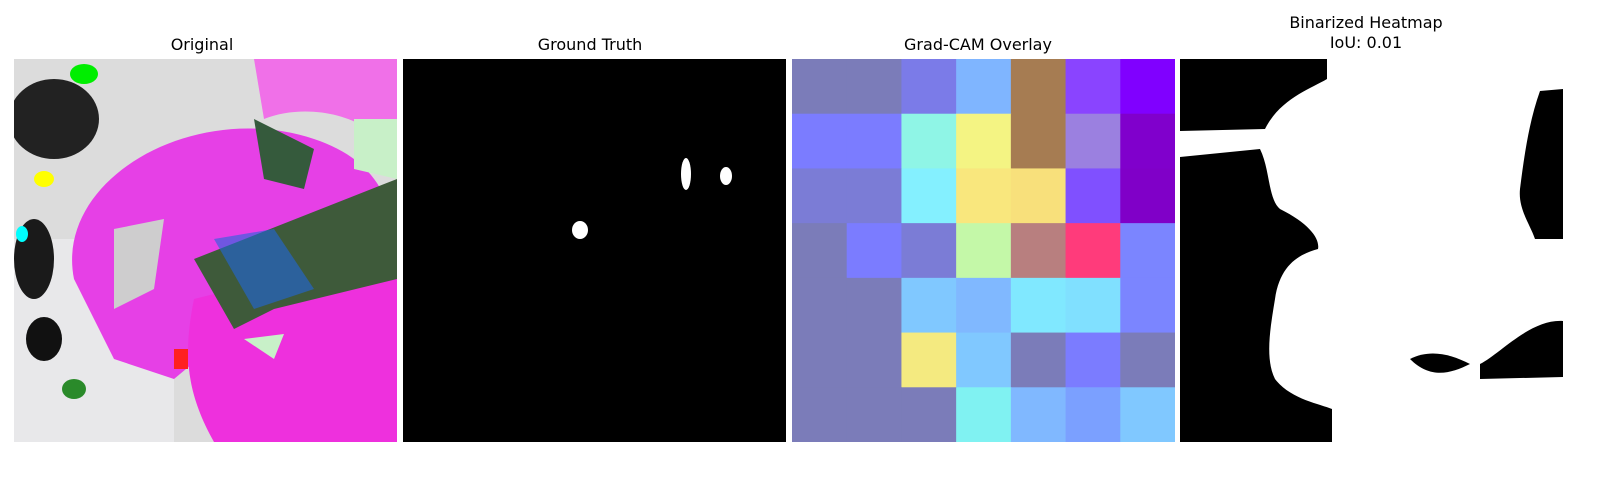  I want to click on binarized-title: Binarized Heatmap IoU: 0.01, so click(1366, 33).